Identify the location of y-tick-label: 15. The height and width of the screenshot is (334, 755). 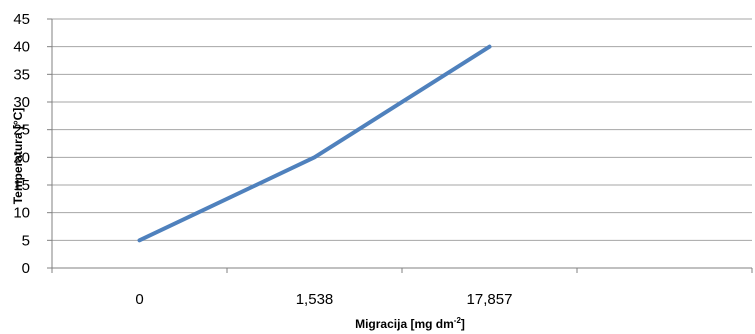
(21, 185).